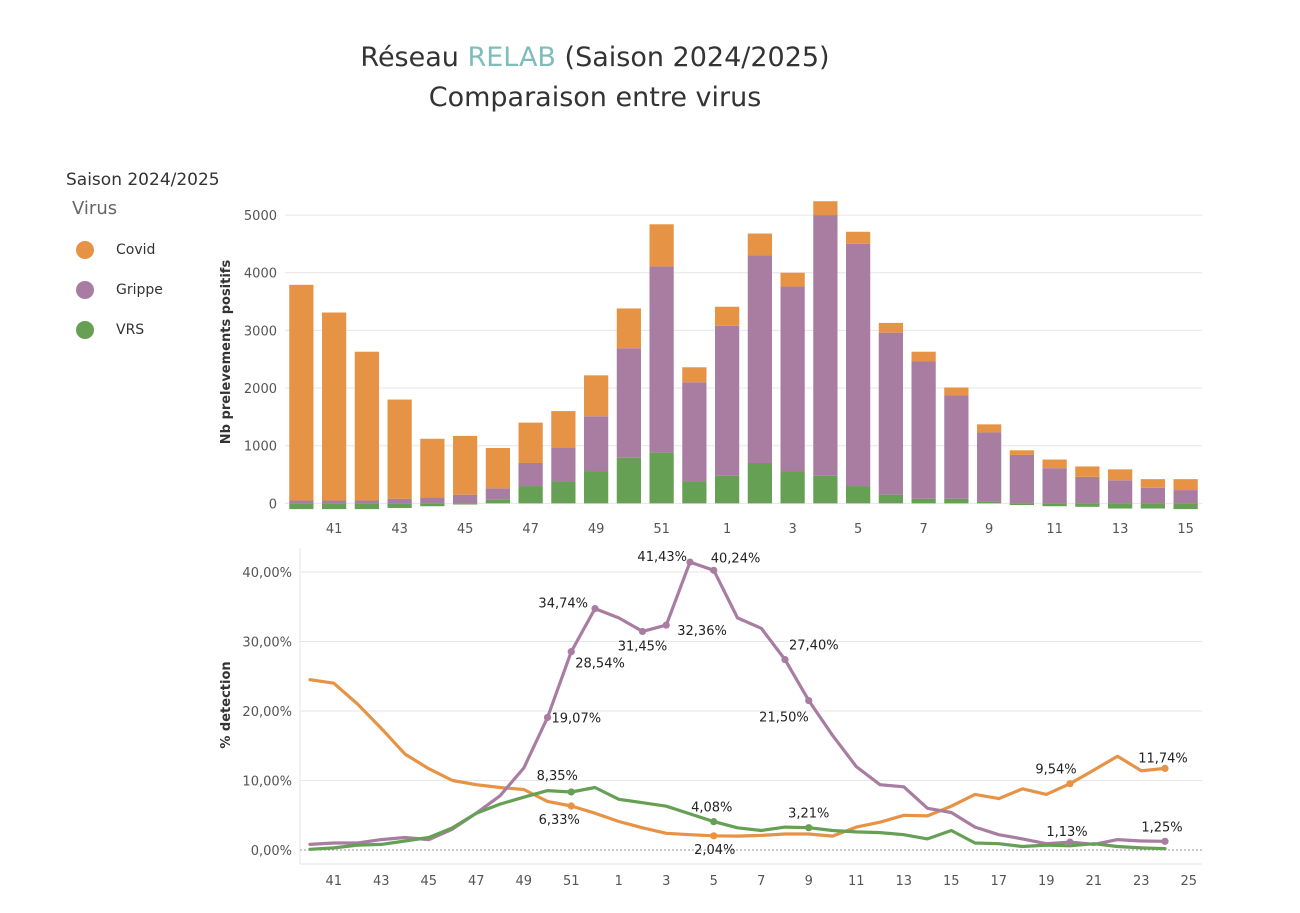 The height and width of the screenshot is (913, 1300). I want to click on bar-covid-w10, so click(1021, 452).